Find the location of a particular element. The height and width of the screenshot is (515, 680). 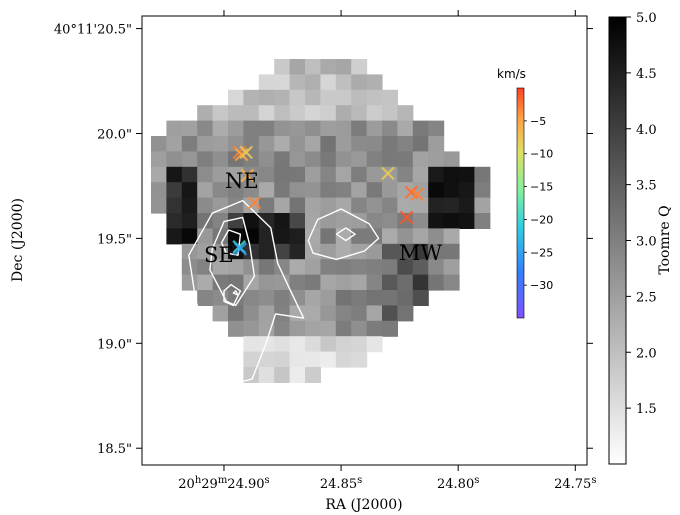

velocity-colorbar-ticks: −5 −10 −15 −20 −25 −30 is located at coordinates (538, 203).